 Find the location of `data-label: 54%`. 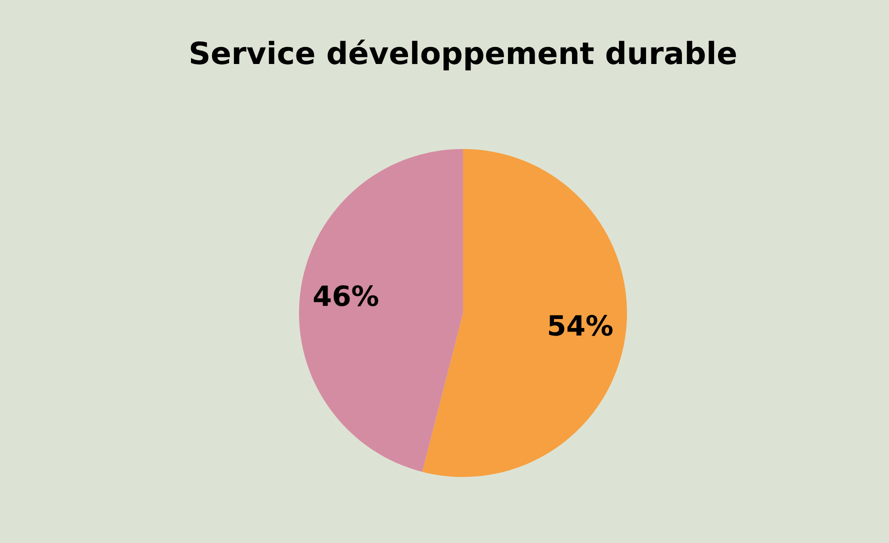

data-label: 54% is located at coordinates (581, 325).